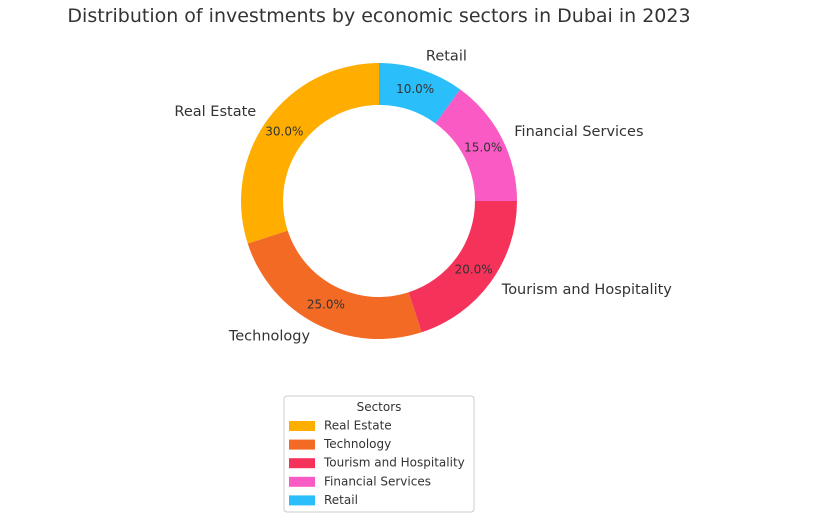  Describe the element at coordinates (302, 500) in the screenshot. I see `legend-swatch-retail` at that location.